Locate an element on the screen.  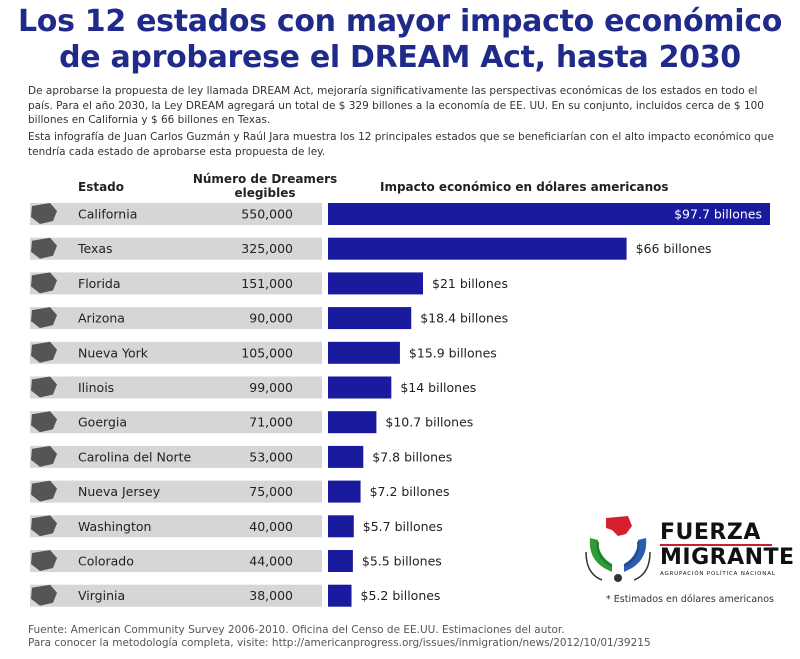
logo-text-line-2: MIGRANTE is located at coordinates (727, 557).